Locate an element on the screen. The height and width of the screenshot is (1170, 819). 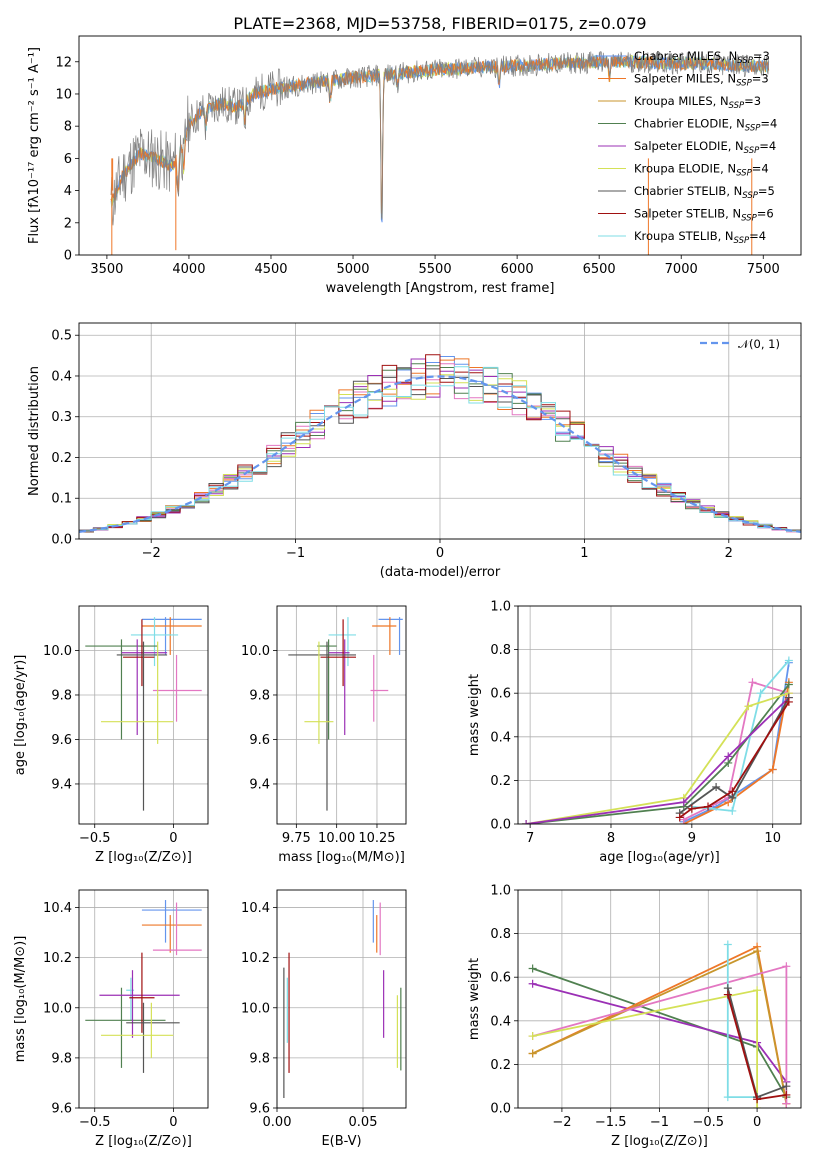
x-tick-label: 10 is located at coordinates (772, 838).